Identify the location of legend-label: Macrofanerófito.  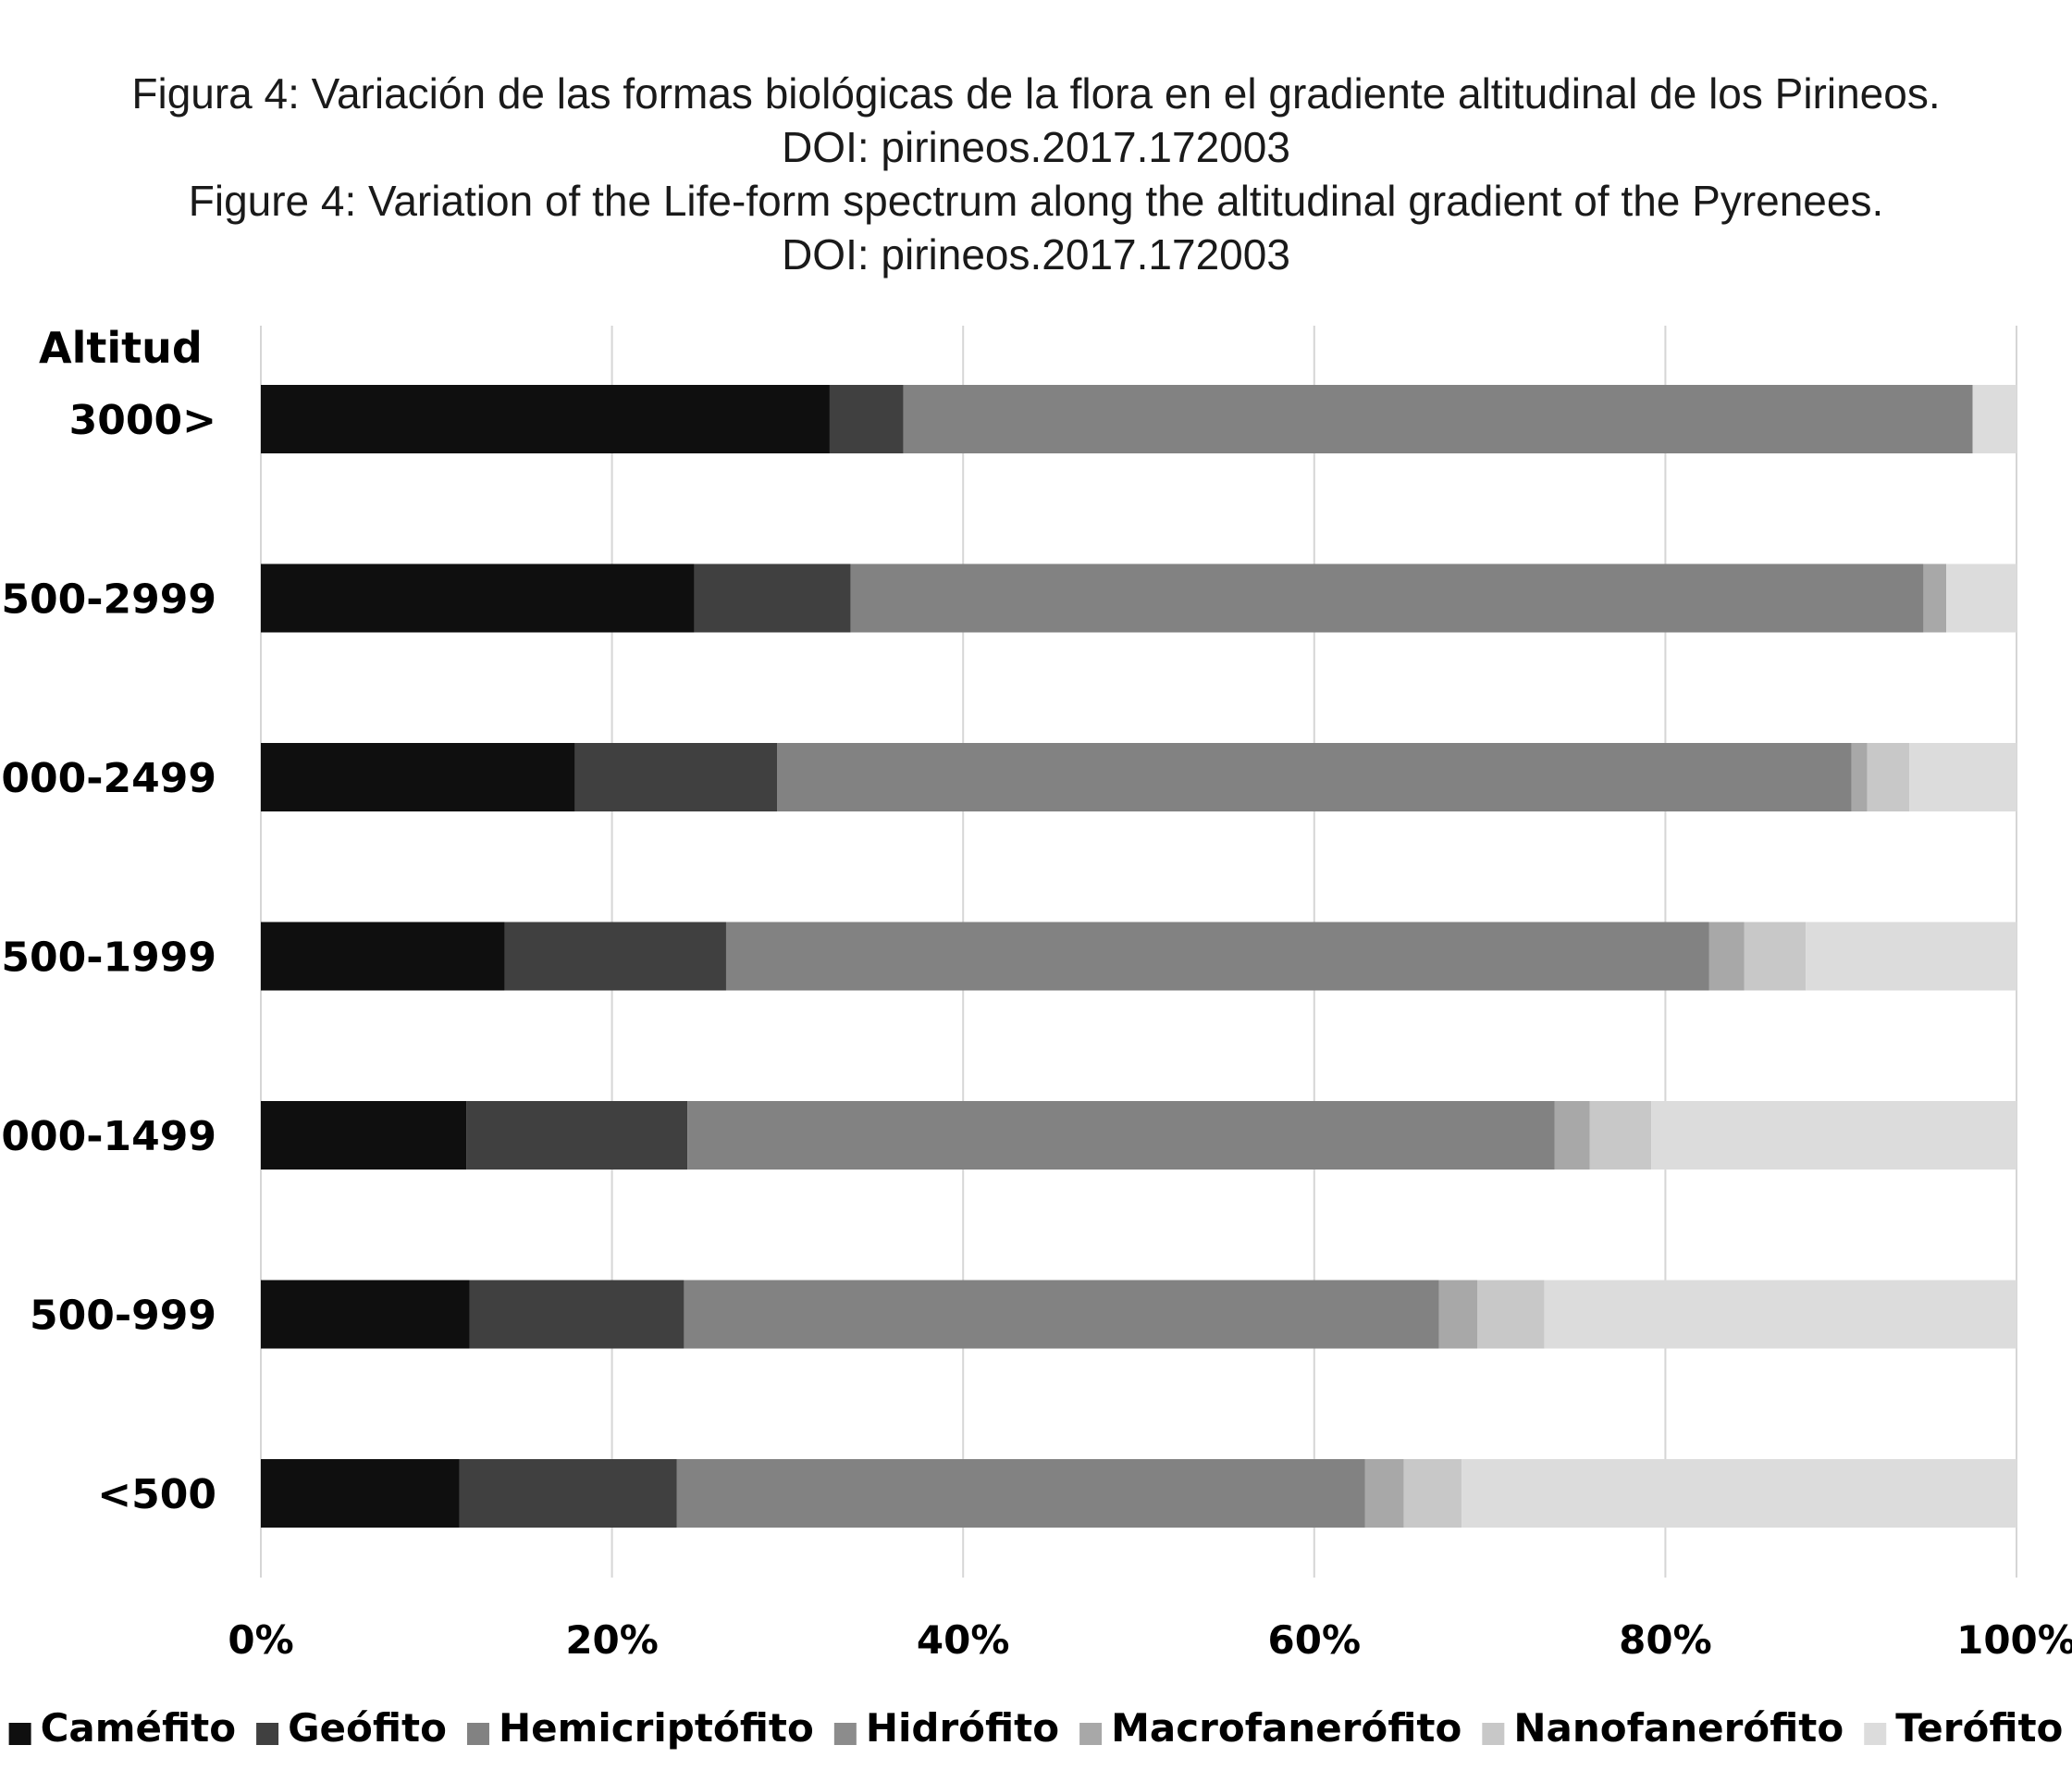
(1286, 1728).